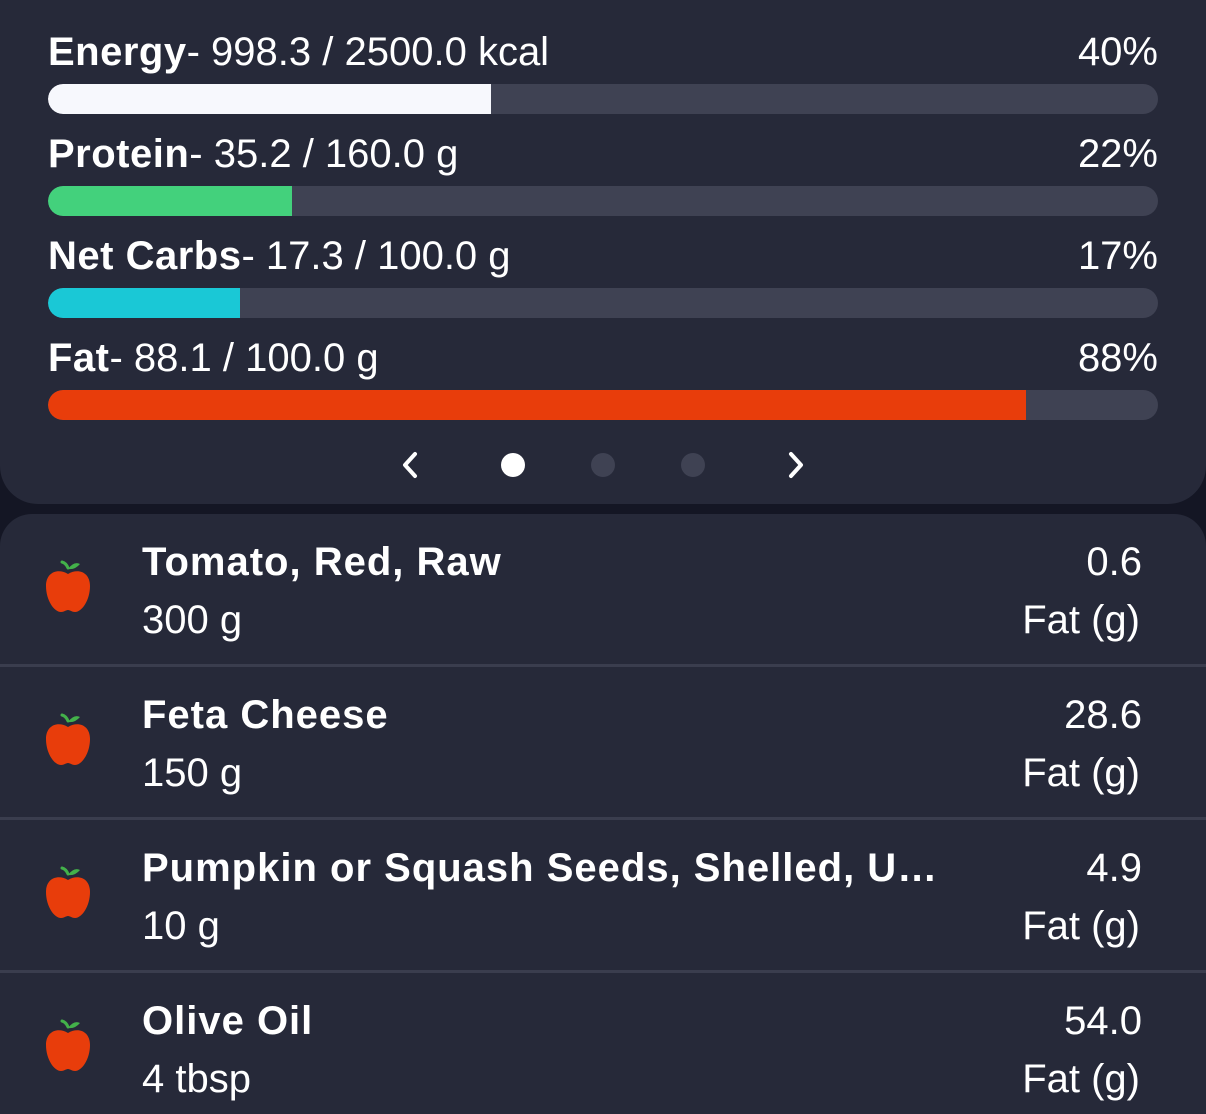 This screenshot has height=1114, width=1206. Describe the element at coordinates (603, 590) in the screenshot. I see `food-item-tomato: Tomato, Red, Raw 300 g 0.6 Fat (g)` at that location.